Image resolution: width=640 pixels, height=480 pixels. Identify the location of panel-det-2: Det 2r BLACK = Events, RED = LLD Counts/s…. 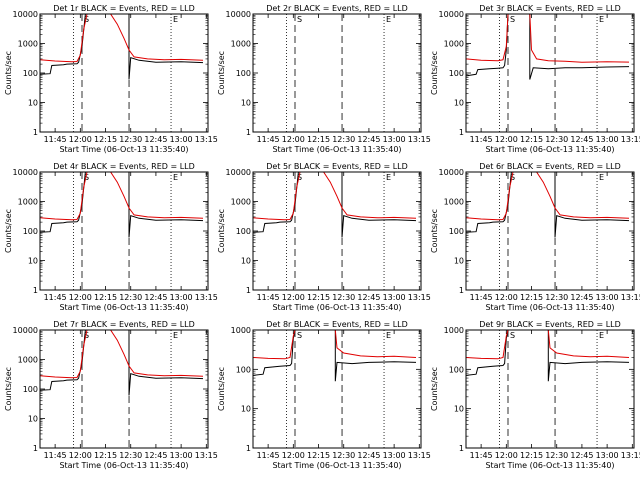
(324, 79).